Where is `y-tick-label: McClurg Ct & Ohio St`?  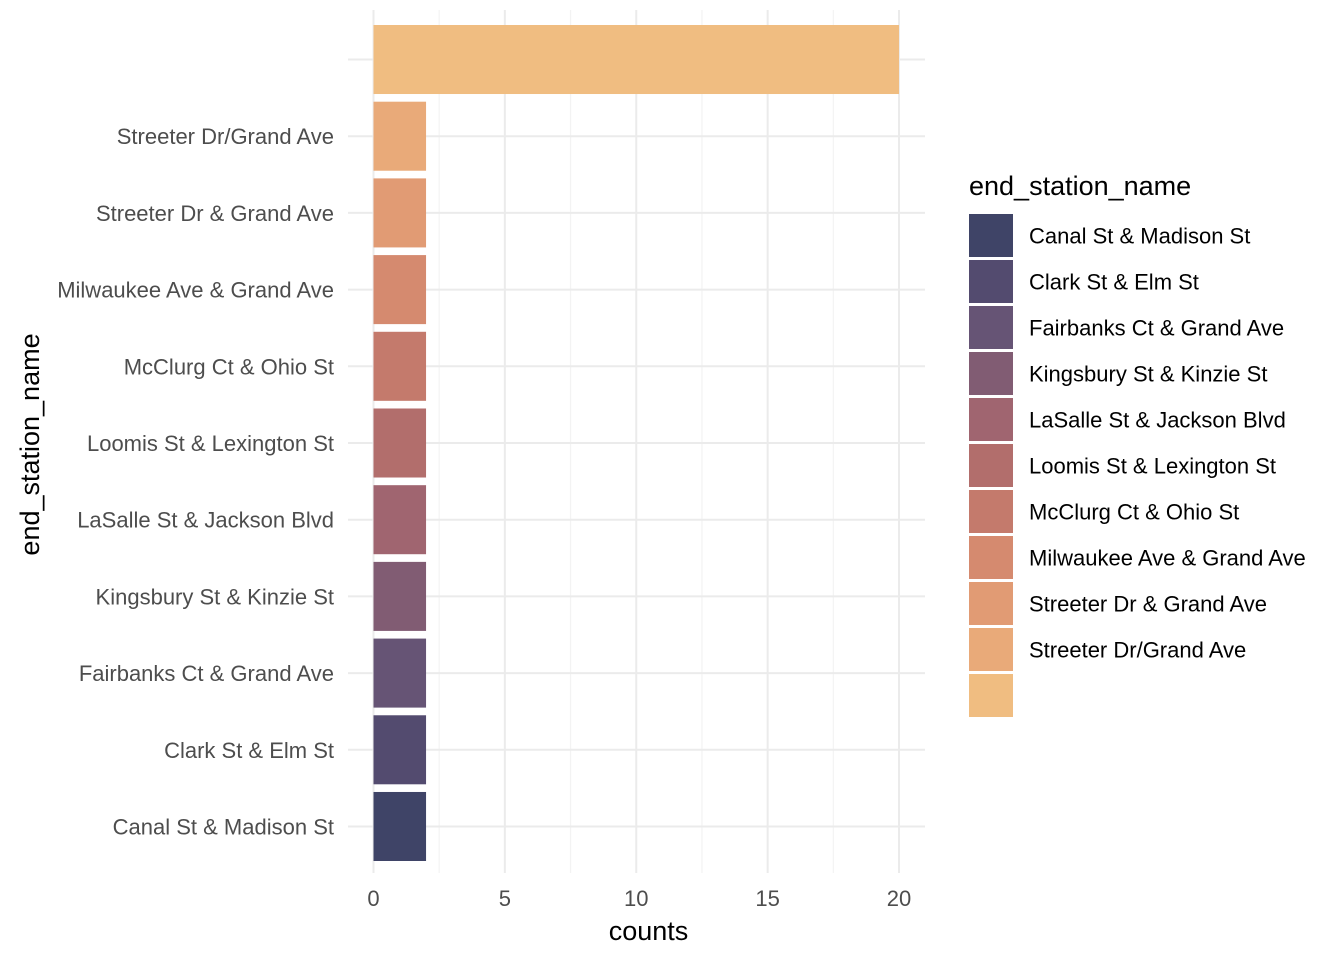 y-tick-label: McClurg Ct & Ohio St is located at coordinates (229, 366).